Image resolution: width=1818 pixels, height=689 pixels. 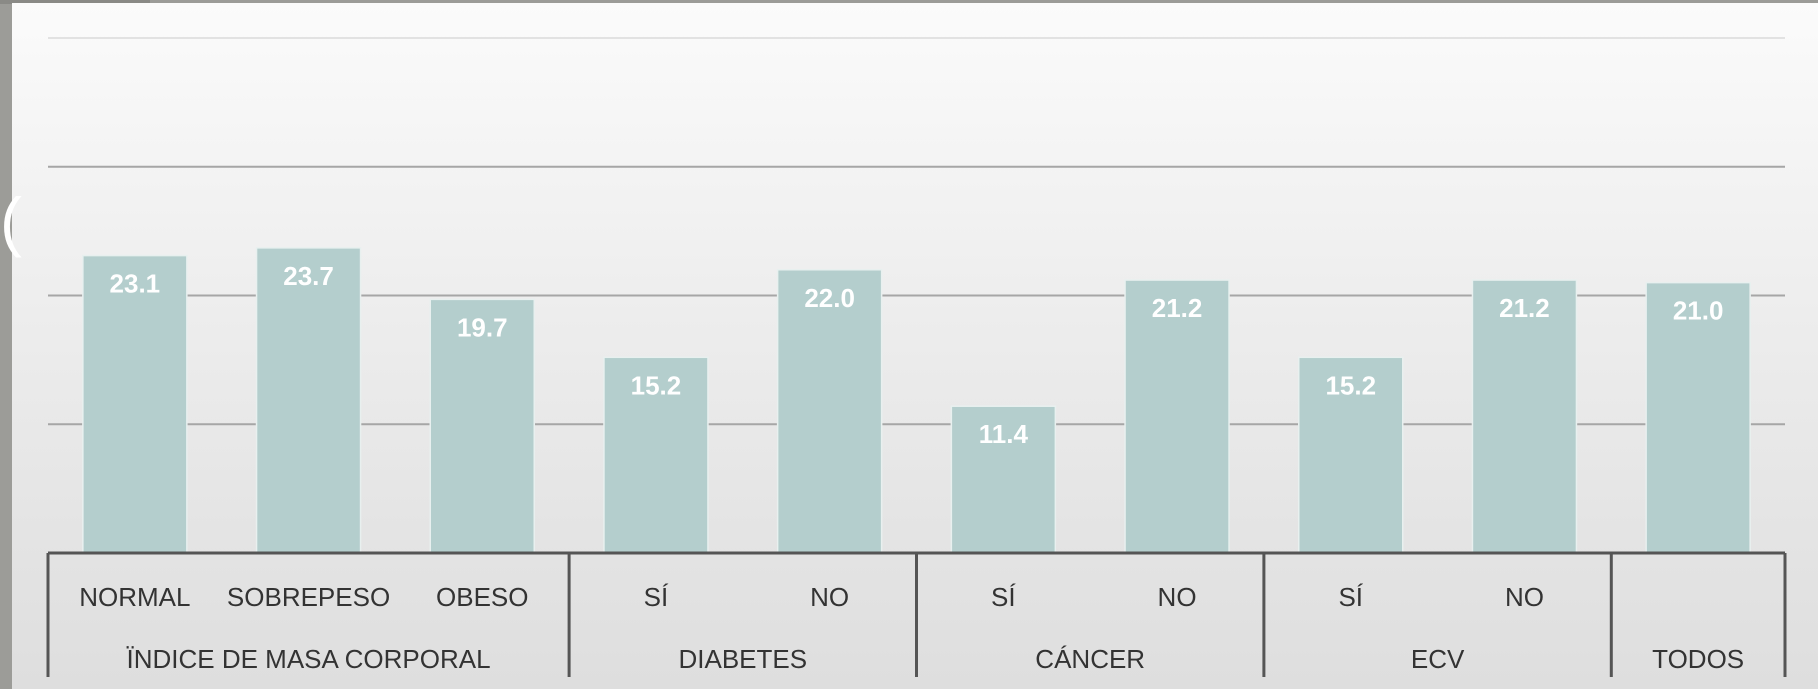 What do you see at coordinates (1350, 385) in the screenshot?
I see `data-label-8: 15.2` at bounding box center [1350, 385].